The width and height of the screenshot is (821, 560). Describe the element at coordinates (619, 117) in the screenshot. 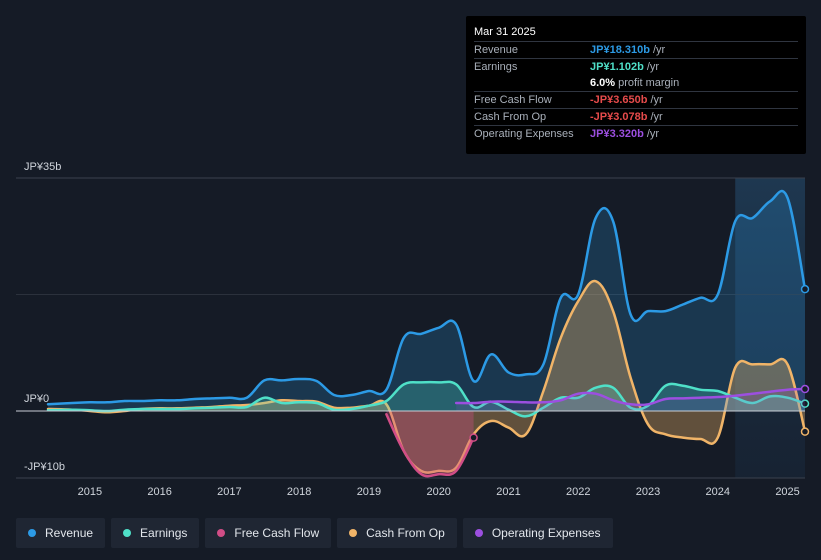

I see `tooltip-value: -JP¥3.078b` at that location.